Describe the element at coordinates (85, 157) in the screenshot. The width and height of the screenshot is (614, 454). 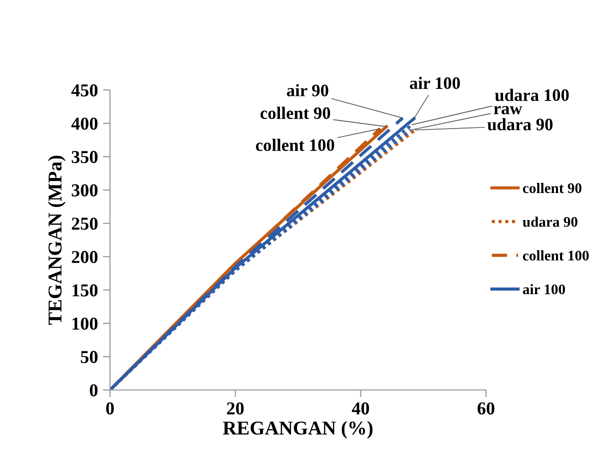
I see `y-tick-label: 350` at that location.